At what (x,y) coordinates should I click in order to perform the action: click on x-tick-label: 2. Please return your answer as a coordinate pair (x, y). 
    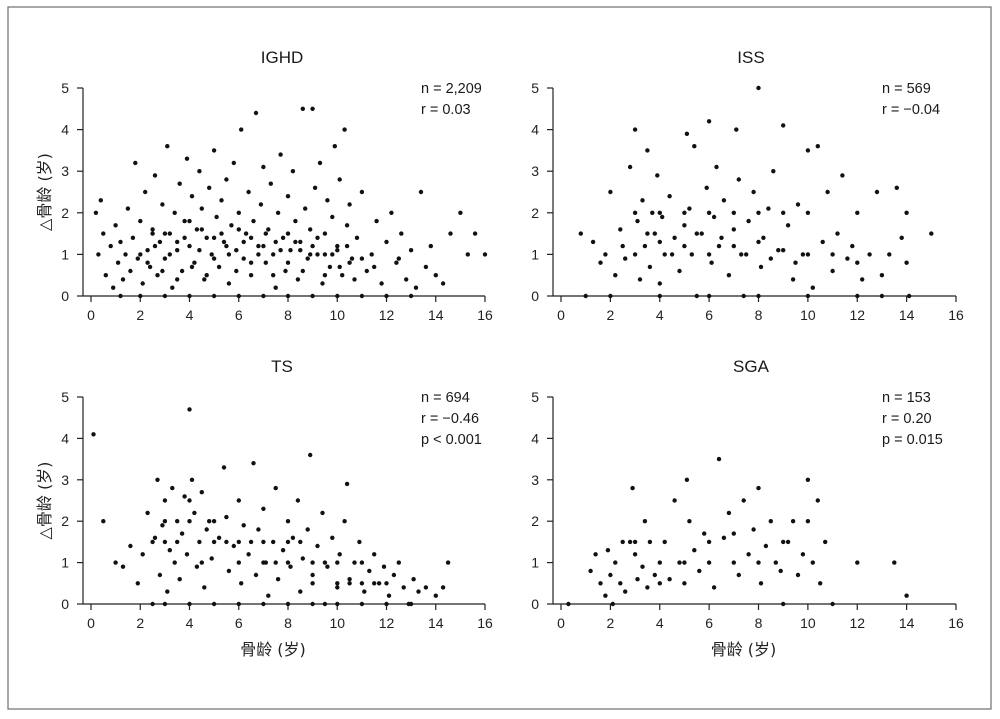
    Looking at the image, I should click on (610, 623).